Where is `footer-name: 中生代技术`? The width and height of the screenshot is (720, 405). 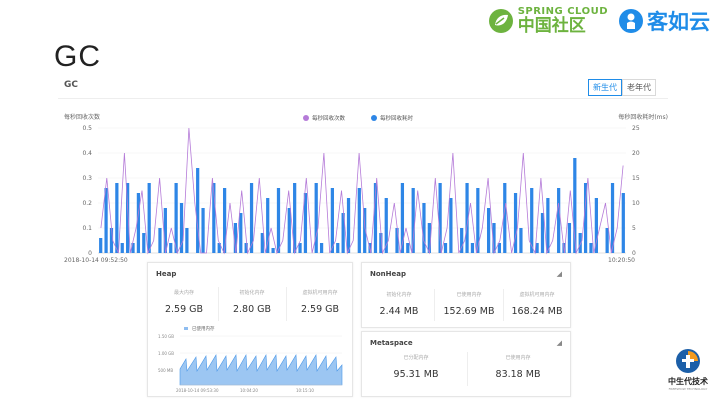 footer-name: 中生代技术 is located at coordinates (688, 381).